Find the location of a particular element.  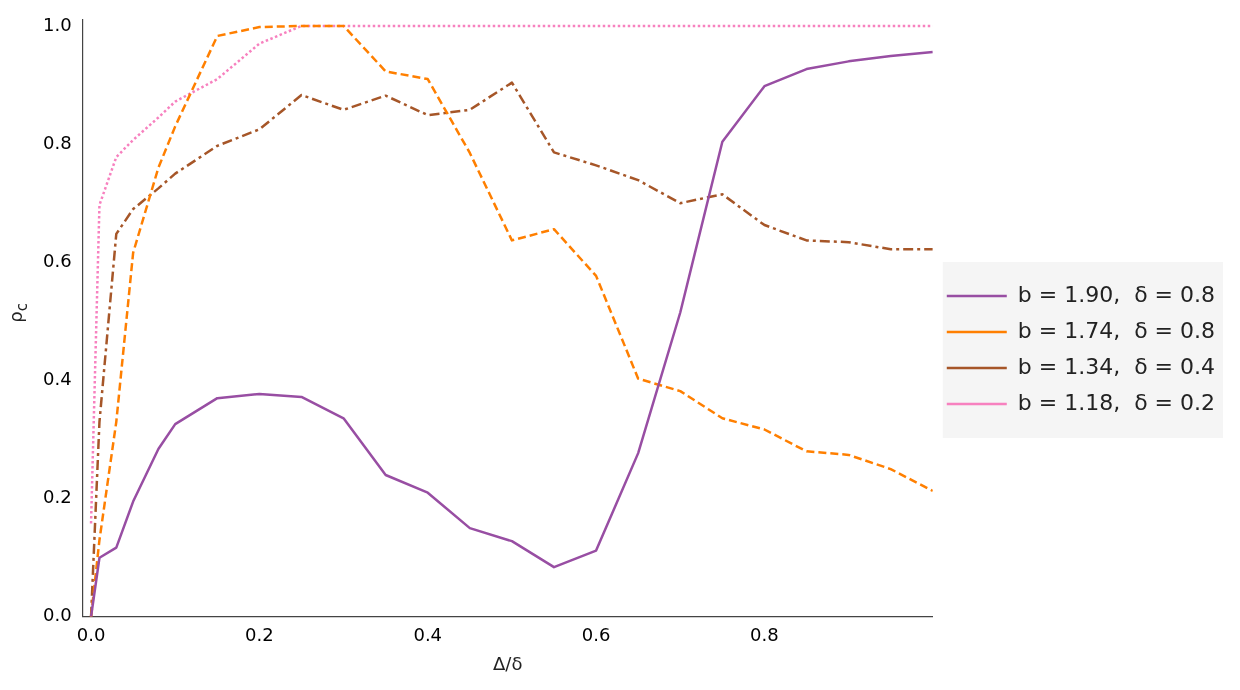

x-tick-label: 0.0 is located at coordinates (91, 635).